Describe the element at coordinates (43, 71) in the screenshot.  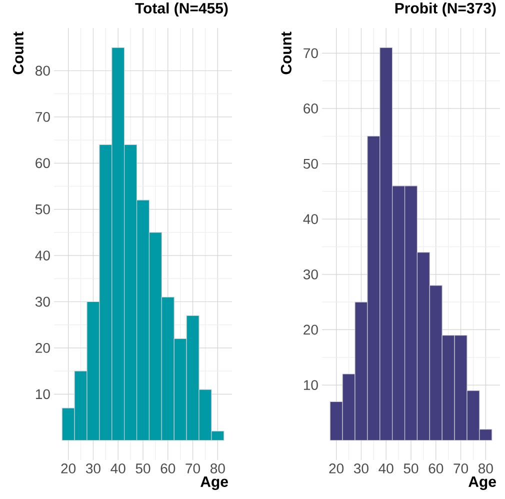
I see `y-tick-label: 80` at that location.